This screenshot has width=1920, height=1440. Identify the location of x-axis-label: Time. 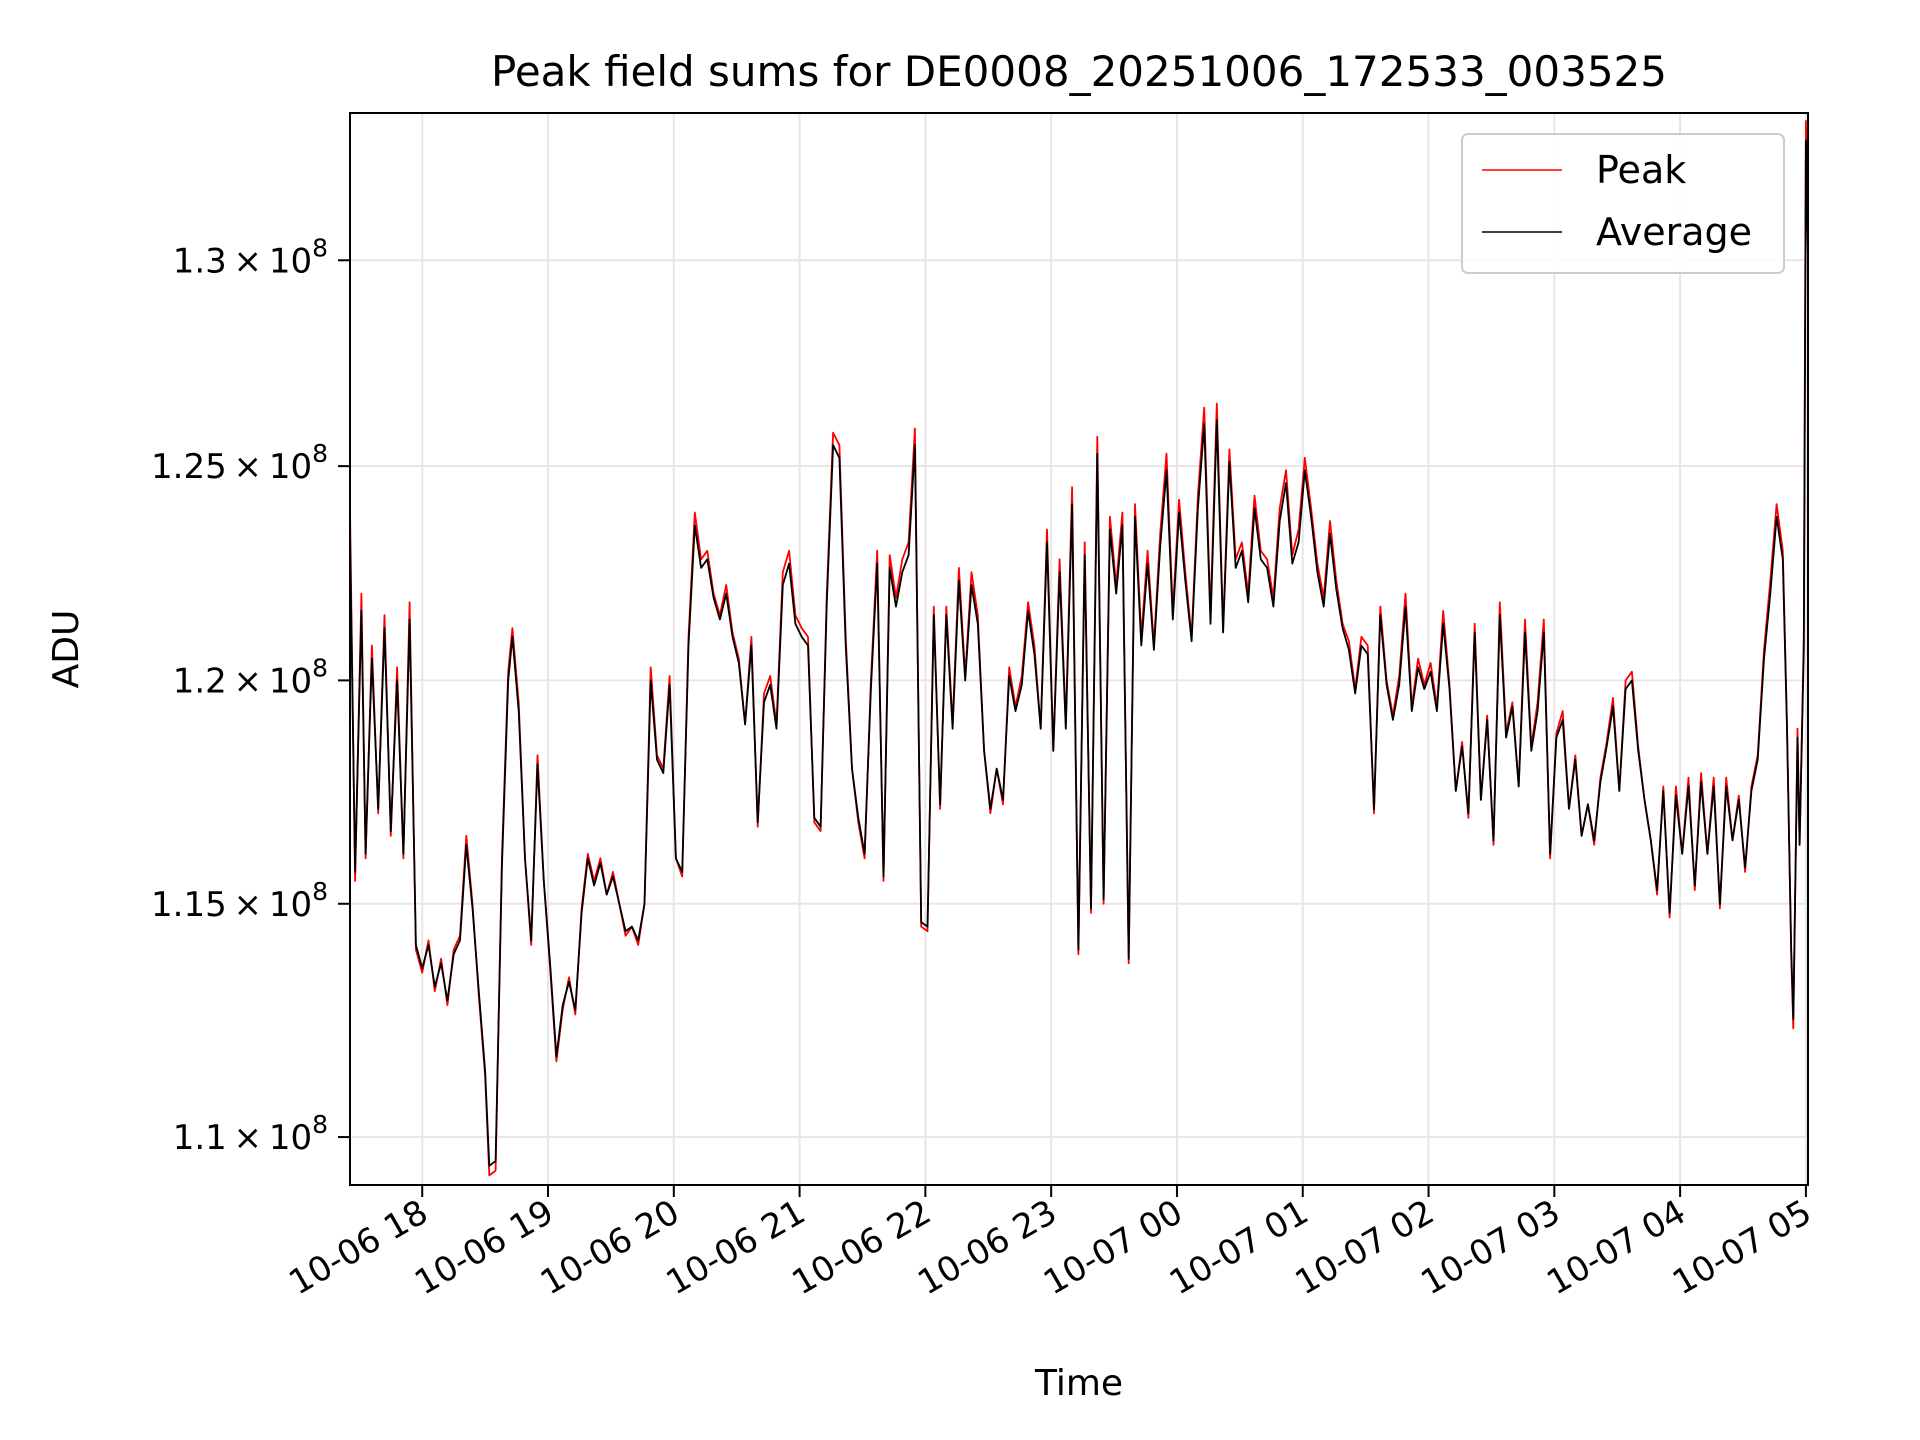
(1078, 1383).